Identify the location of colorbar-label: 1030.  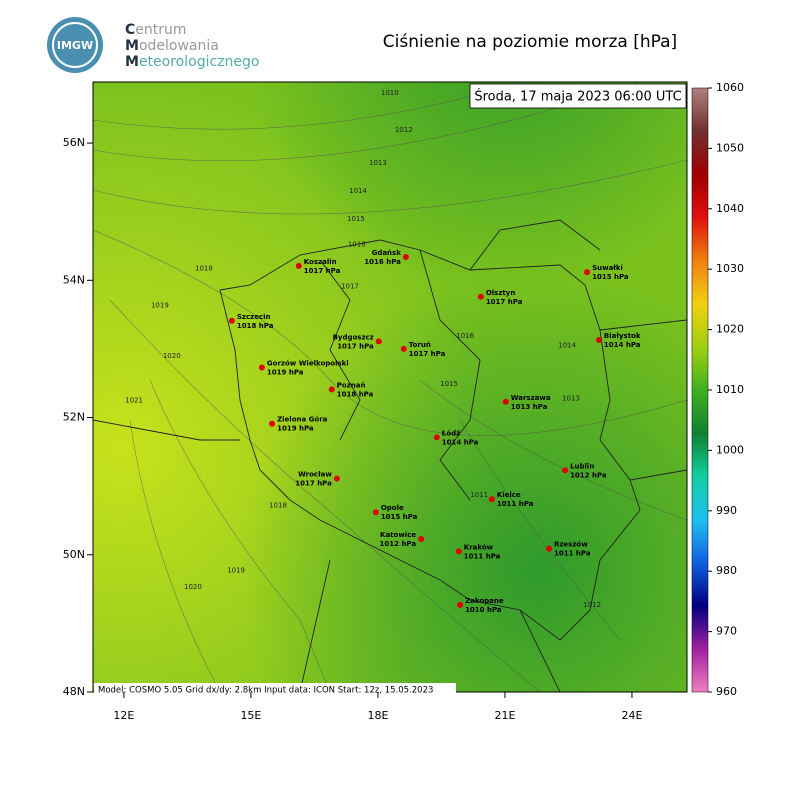
(730, 268).